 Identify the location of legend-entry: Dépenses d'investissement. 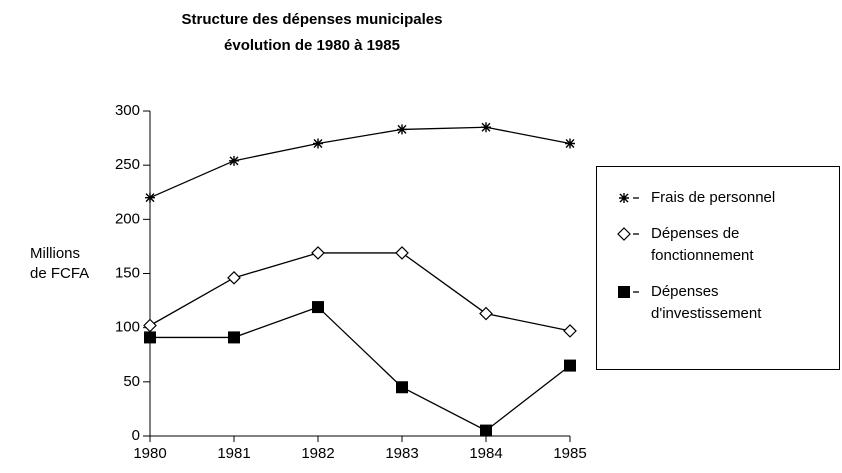
(723, 303).